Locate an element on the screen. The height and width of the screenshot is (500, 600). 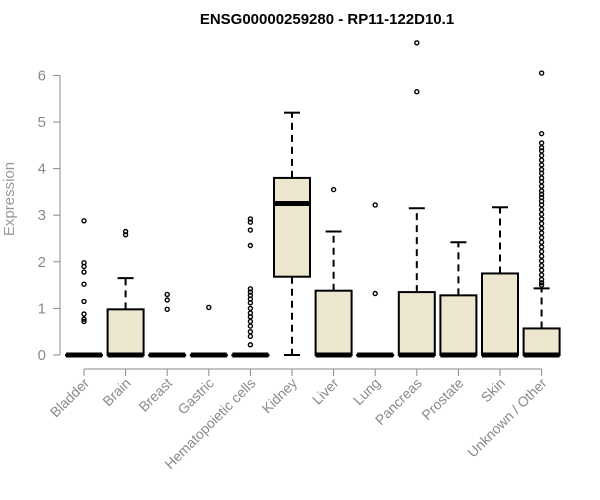
box-brain is located at coordinates (125, 293).